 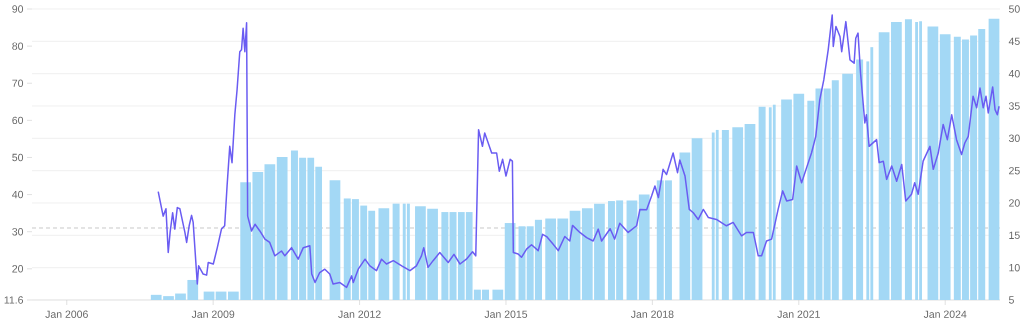 I want to click on x-tick-label: Jan 2009, so click(x=213, y=314).